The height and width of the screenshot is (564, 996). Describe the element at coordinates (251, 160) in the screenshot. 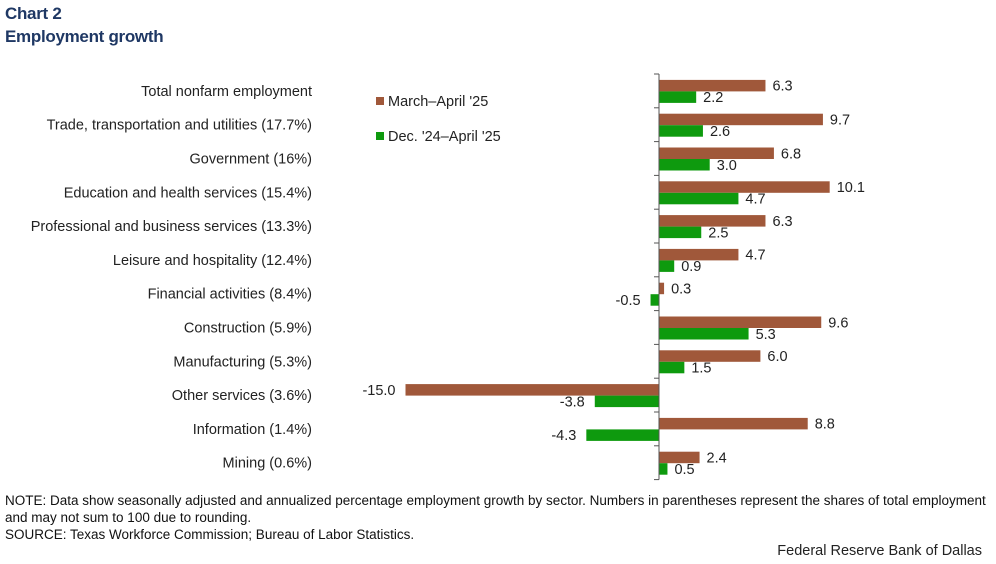

I see `category-label: Government (16%)` at that location.